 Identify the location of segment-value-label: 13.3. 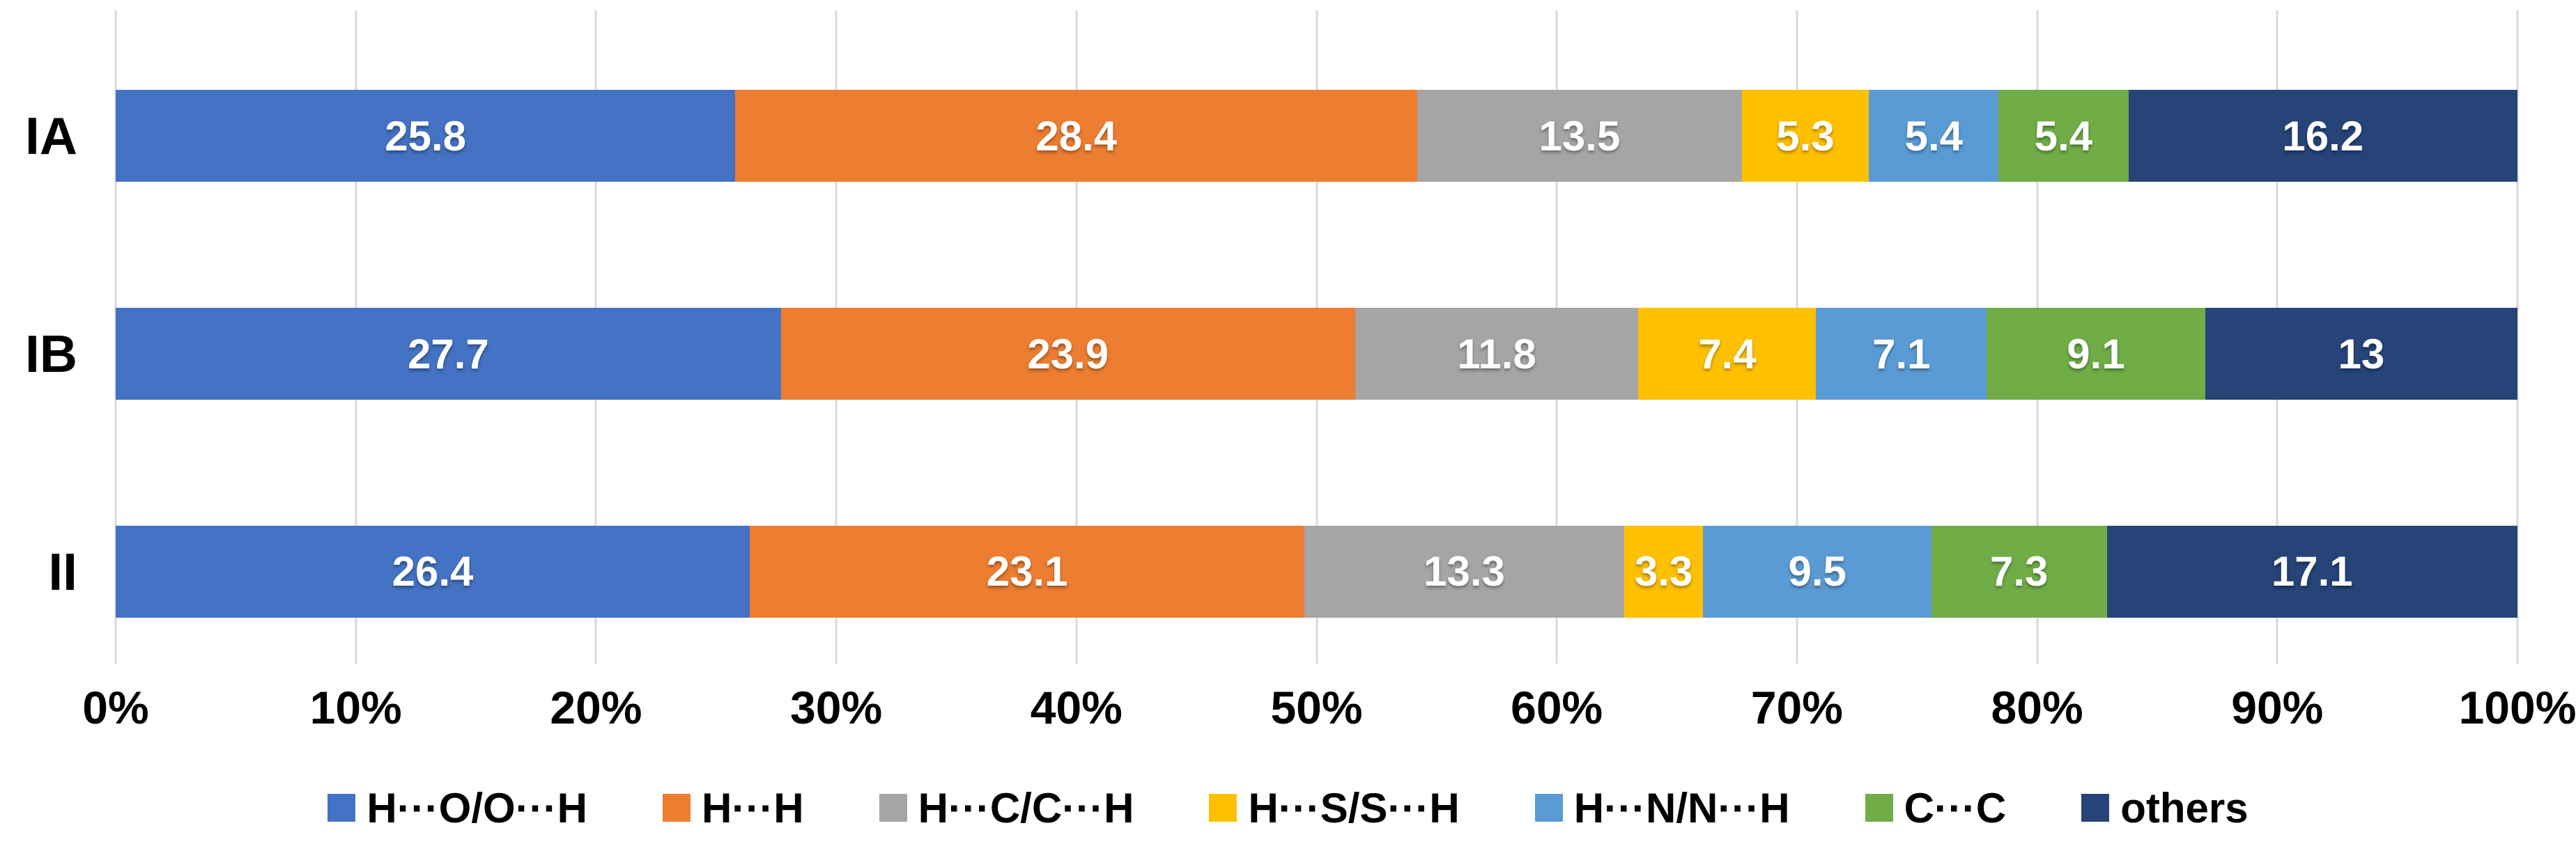
(1464, 571).